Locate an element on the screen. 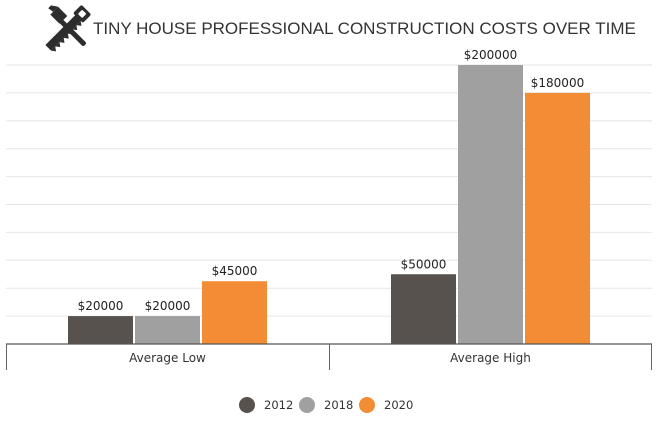 The width and height of the screenshot is (660, 423). legend-label-2018: 2018 is located at coordinates (338, 405).